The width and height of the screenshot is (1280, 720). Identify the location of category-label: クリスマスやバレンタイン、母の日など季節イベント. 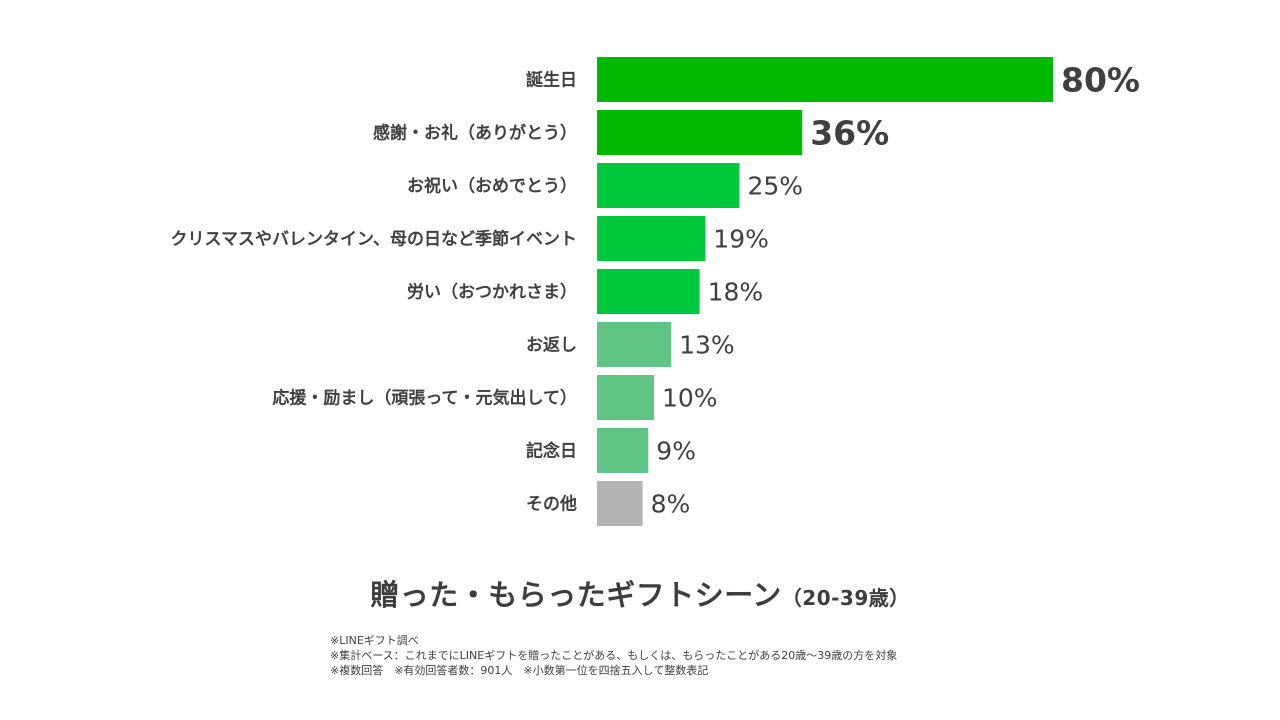
(374, 239).